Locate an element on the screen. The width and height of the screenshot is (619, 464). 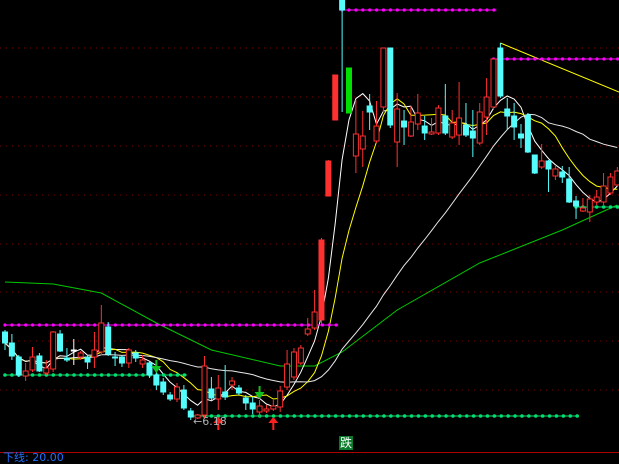
indicator-readout: 下线: 20.00 is located at coordinates (33, 457).